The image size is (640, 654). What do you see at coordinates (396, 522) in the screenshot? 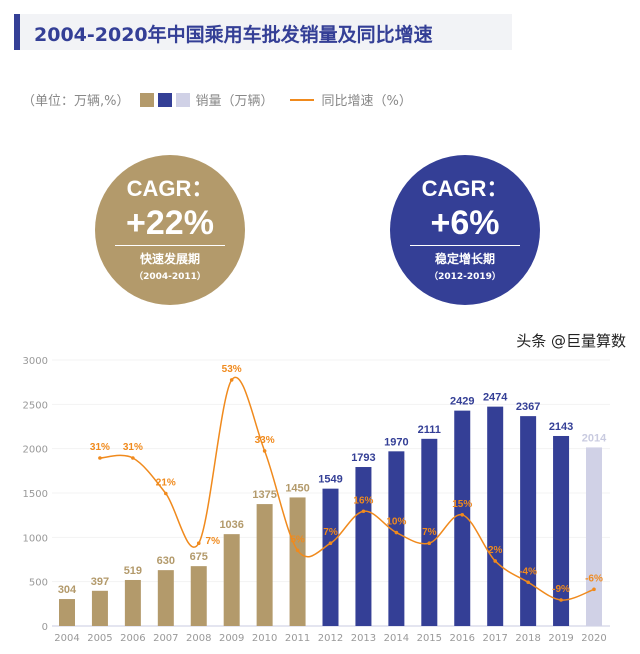
I see `growth-label: 10%` at bounding box center [396, 522].